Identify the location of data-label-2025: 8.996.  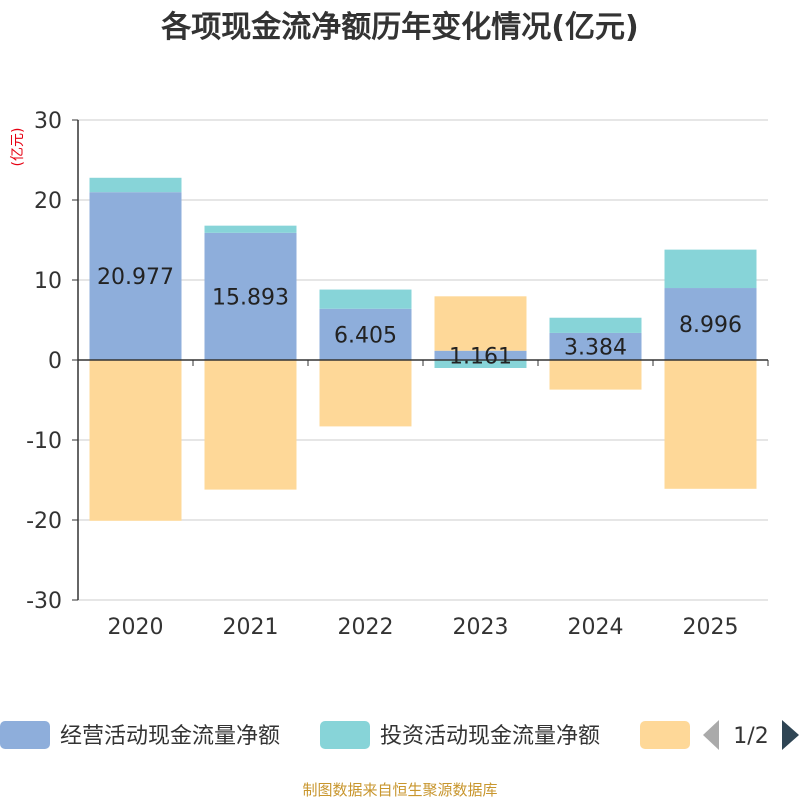
(710, 325).